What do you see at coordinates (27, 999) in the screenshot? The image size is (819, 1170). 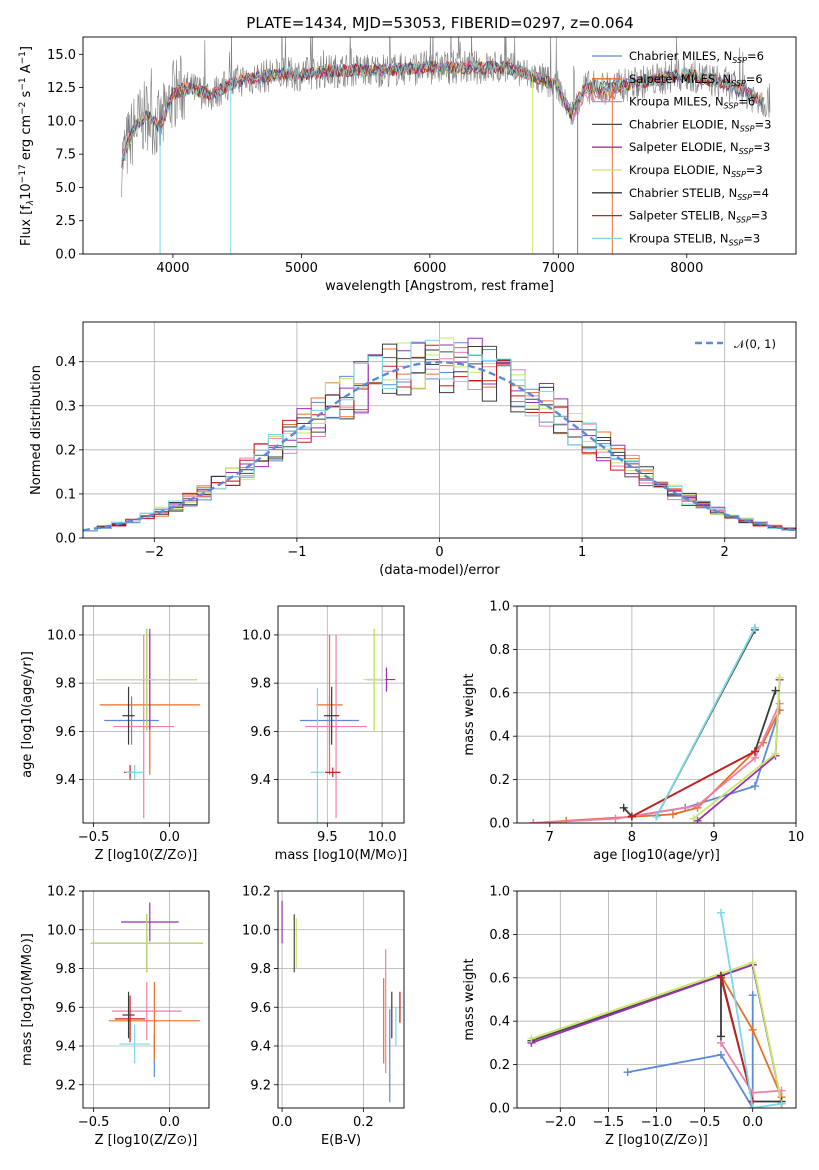 I see `y-axis-label: mass [log10(M/M⊙)]` at bounding box center [27, 999].